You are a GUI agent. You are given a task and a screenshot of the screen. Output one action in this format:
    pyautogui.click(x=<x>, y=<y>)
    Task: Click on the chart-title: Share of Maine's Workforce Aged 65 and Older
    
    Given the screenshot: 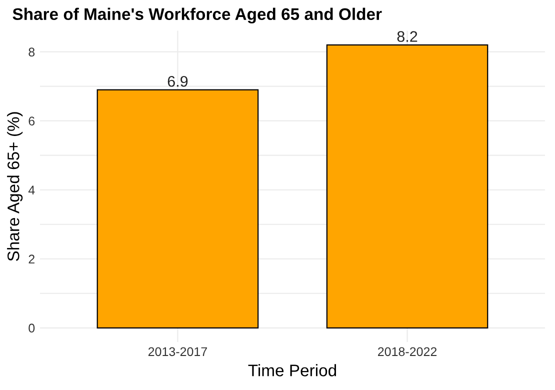 What is the action you would take?
    pyautogui.click(x=197, y=16)
    